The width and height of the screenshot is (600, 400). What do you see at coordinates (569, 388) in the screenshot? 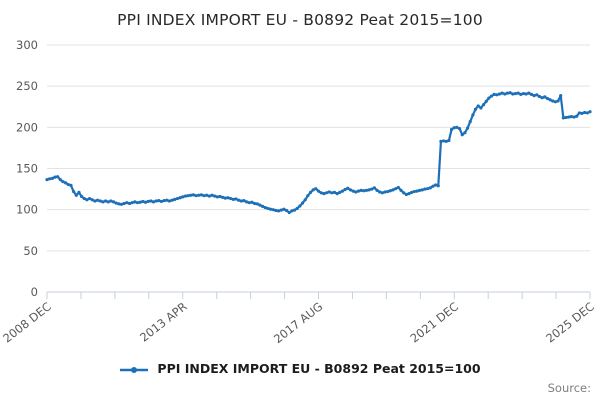
I see `source-attribution: Source:` at bounding box center [569, 388].